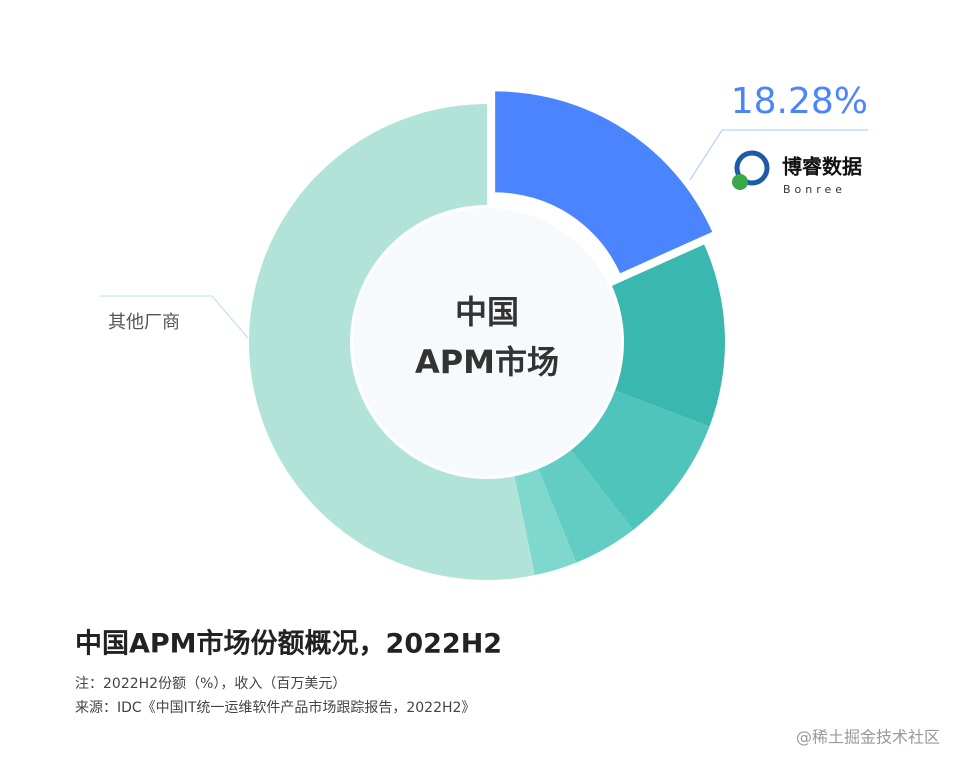 Image resolution: width=960 pixels, height=768 pixels. I want to click on category-label: 其他厂商, so click(144, 322).